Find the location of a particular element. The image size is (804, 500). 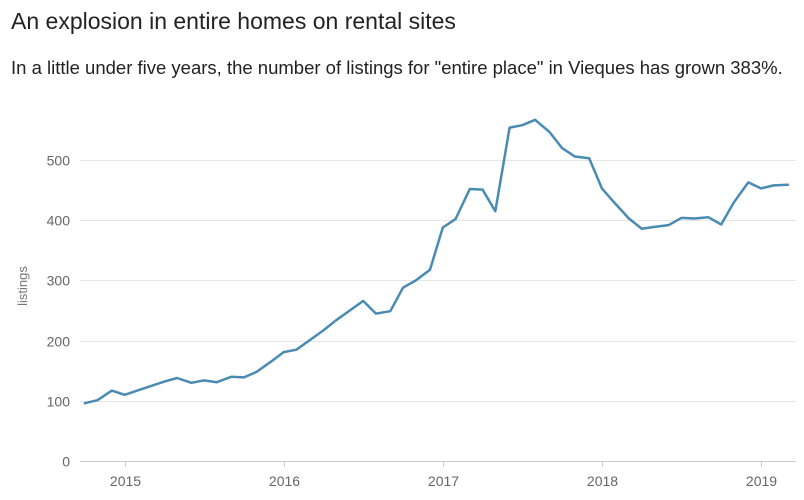

y-tick-label: 300 is located at coordinates (59, 281).